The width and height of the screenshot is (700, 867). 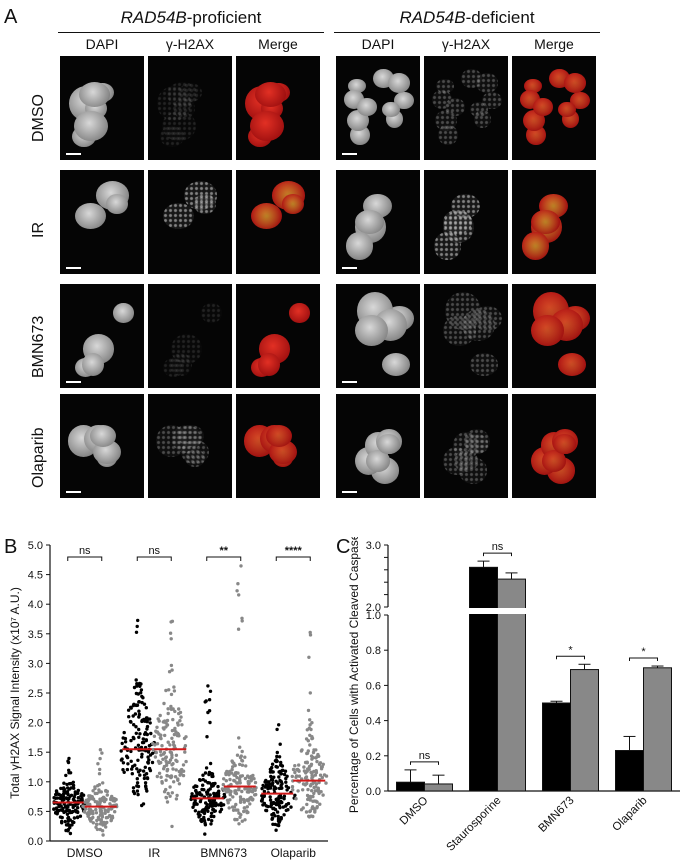 What do you see at coordinates (102, 108) in the screenshot?
I see `micrograph-dmso-dapi-proficient` at bounding box center [102, 108].